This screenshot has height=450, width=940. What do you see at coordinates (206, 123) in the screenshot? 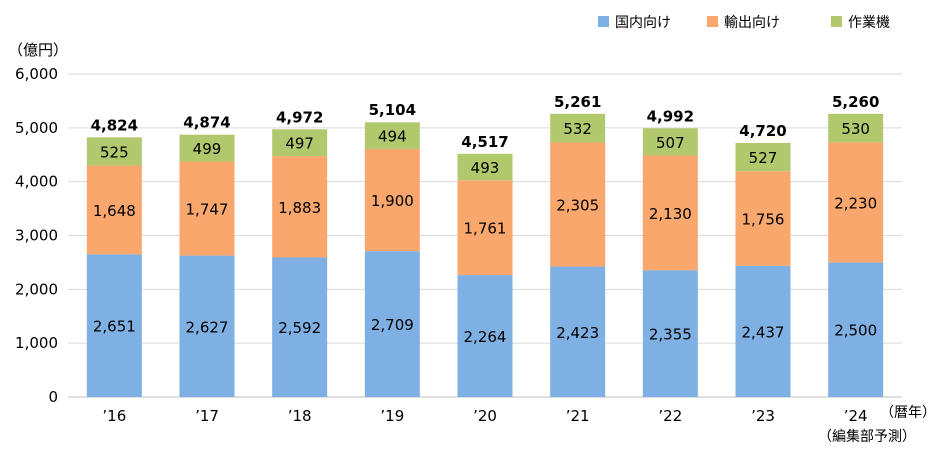
I see `total-value-label: 4,874` at bounding box center [206, 123].